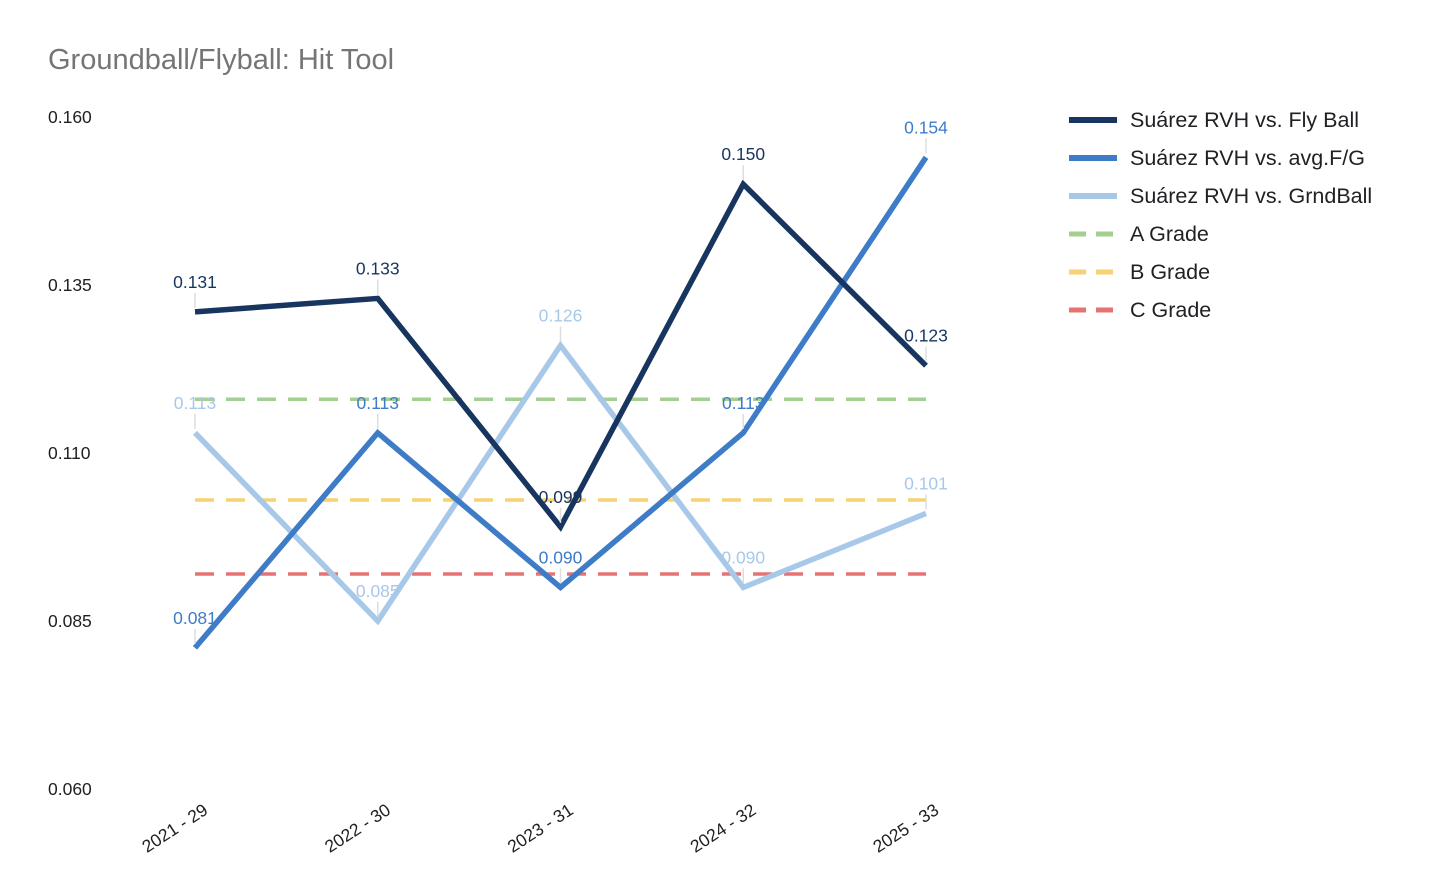  Describe the element at coordinates (561, 315) in the screenshot. I see `data-label-grndball: 0.126` at that location.